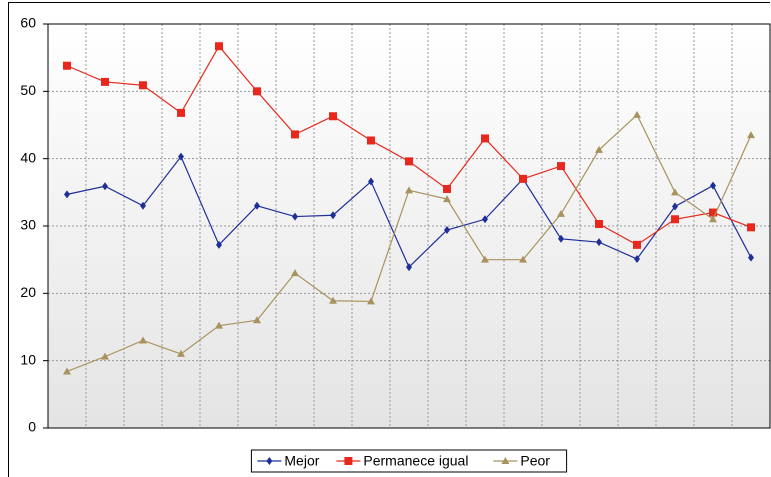 This screenshot has height=477, width=771. Describe the element at coordinates (28, 292) in the screenshot. I see `y-tick-label: 20` at that location.